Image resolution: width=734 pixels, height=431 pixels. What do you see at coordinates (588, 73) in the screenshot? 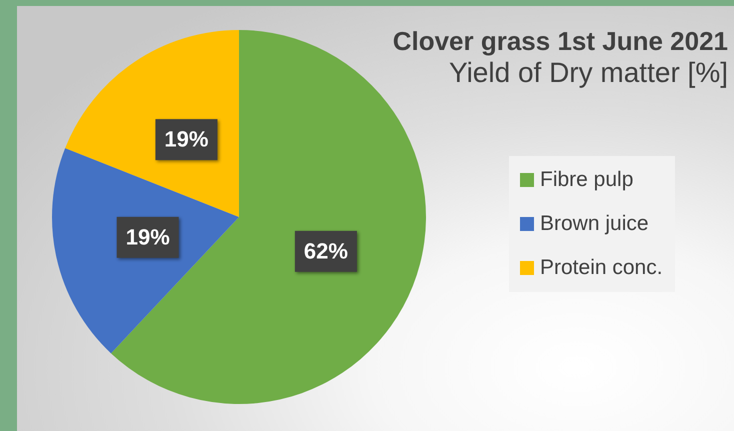
I see `text: Yield of Dry matter [%]` at bounding box center [588, 73].